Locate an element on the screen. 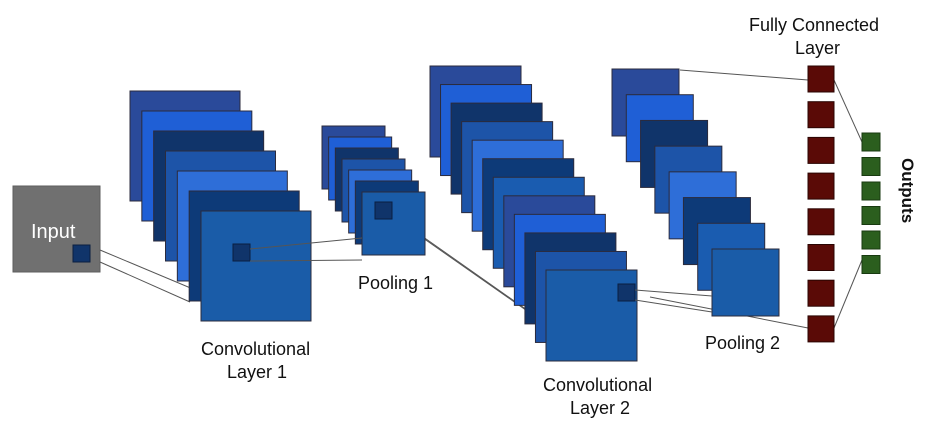  outputs-label: Outputs is located at coordinates (907, 190).